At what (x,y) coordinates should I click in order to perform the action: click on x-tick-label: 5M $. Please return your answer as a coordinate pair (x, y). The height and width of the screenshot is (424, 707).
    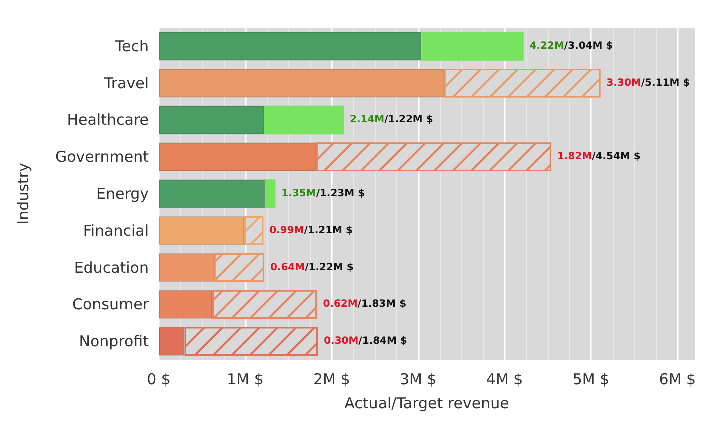
    Looking at the image, I should click on (591, 379).